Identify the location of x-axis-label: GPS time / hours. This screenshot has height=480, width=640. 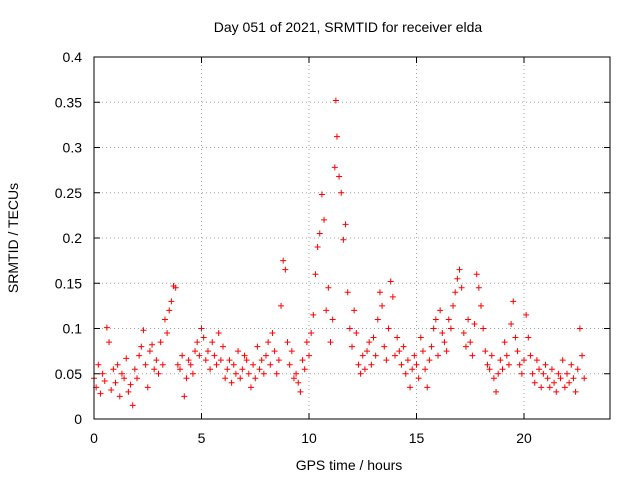
(349, 465).